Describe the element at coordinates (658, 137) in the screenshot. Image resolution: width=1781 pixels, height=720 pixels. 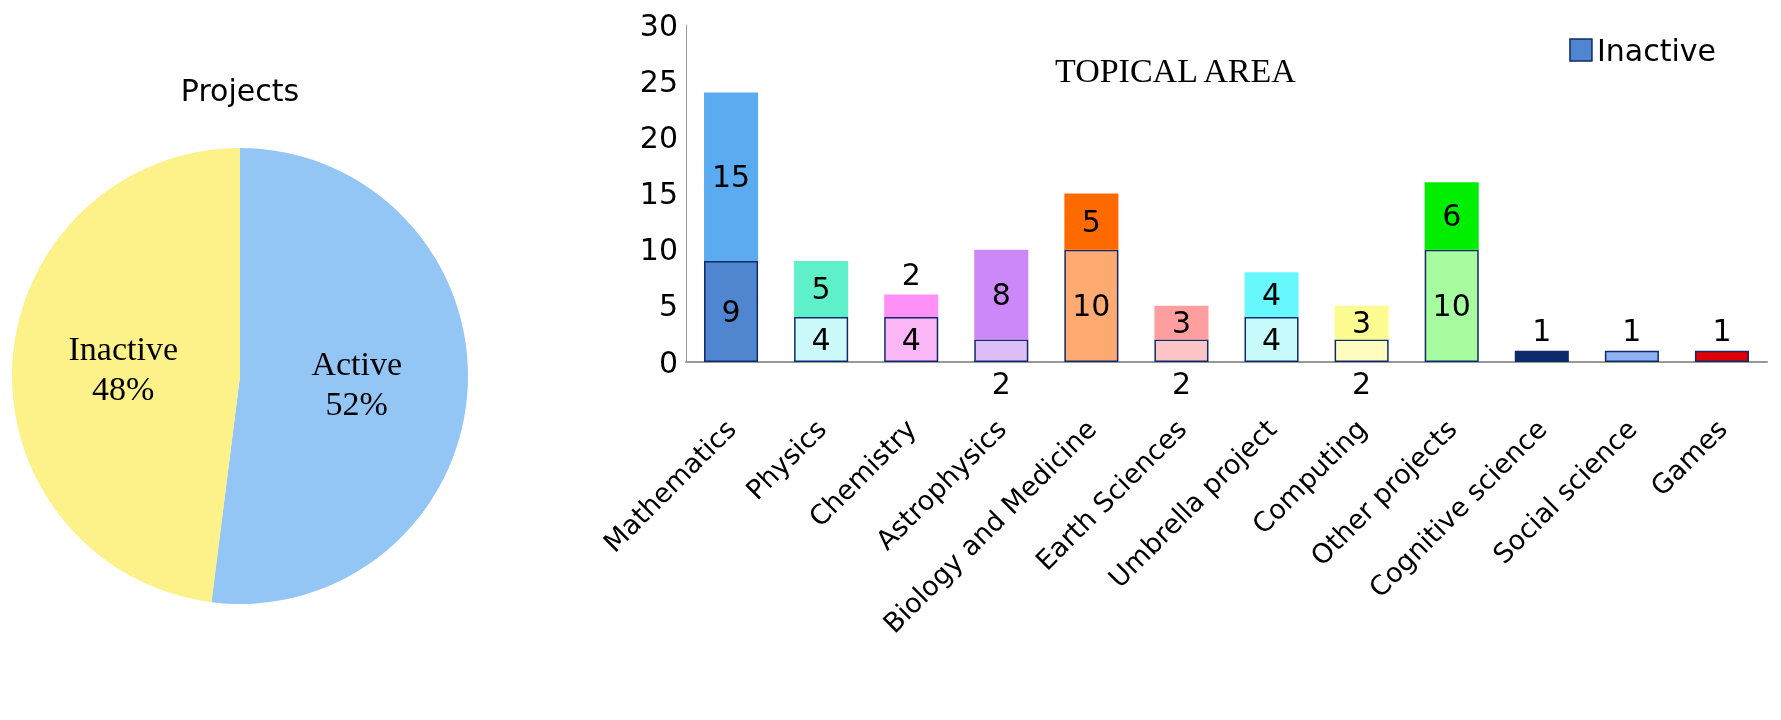
I see `y-tick-label: 20` at that location.